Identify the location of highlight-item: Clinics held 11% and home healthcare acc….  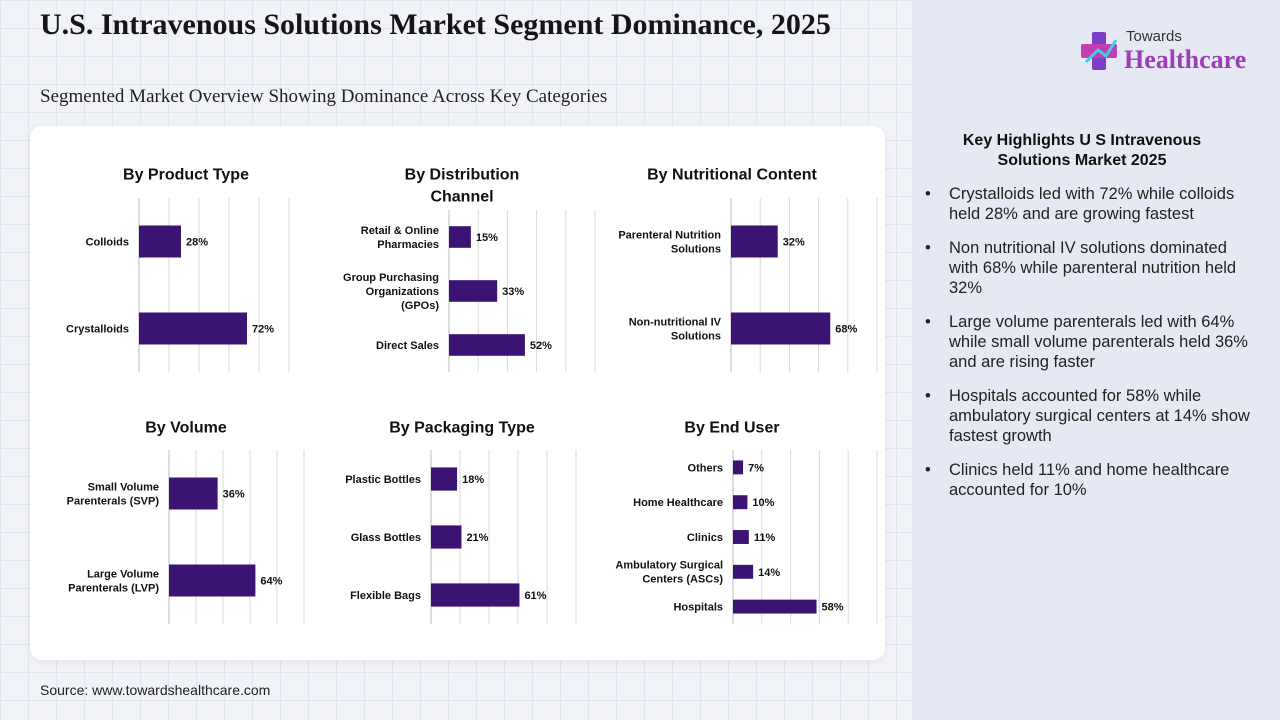
(1090, 480).